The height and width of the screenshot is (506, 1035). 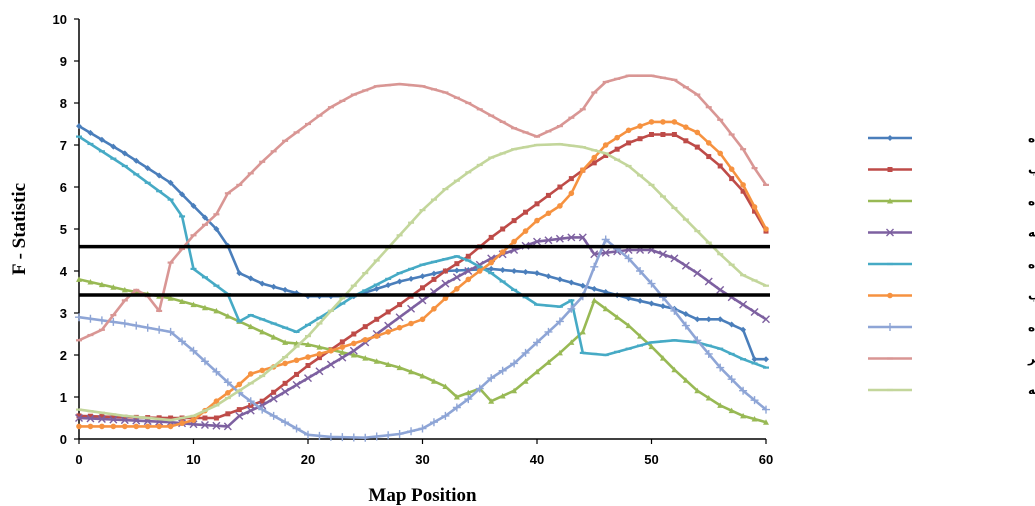 What do you see at coordinates (1031, 170) in the screenshot?
I see `legend-label: درصد قلب` at bounding box center [1031, 170].